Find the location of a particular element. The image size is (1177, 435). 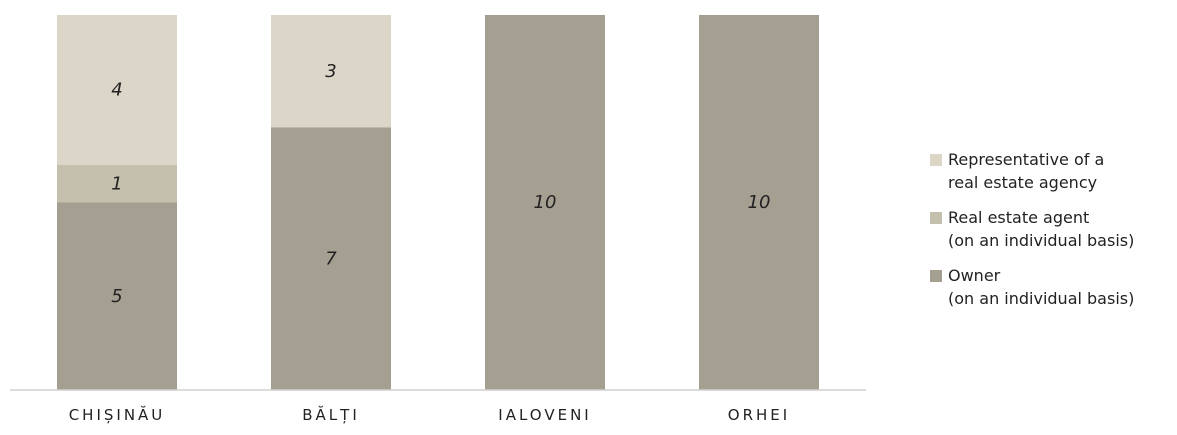

data-label: 5 is located at coordinates (116, 296).